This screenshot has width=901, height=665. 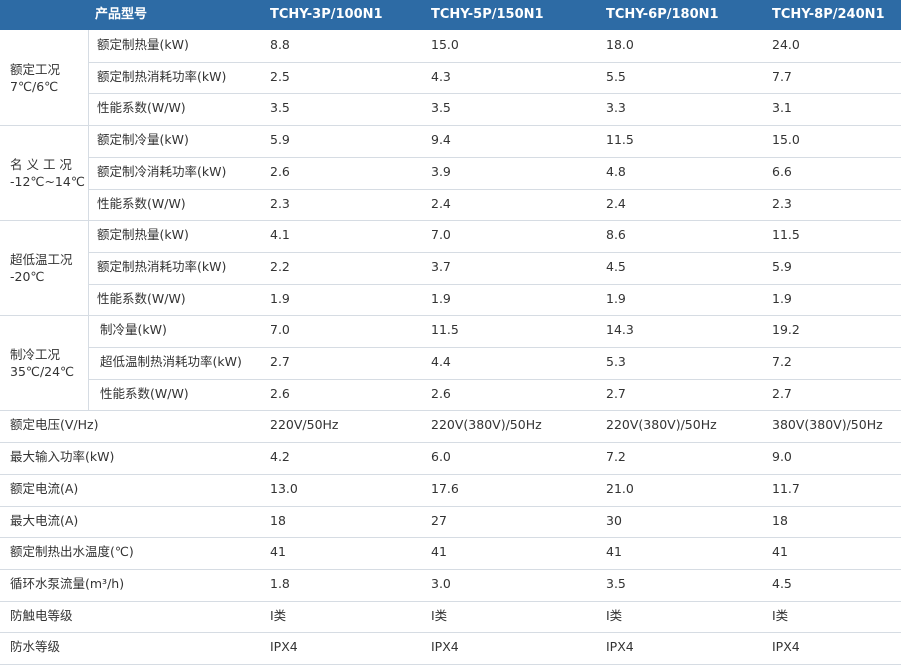 What do you see at coordinates (67, 583) in the screenshot?
I see `row-label: 循环水泵流量(m³/h)` at bounding box center [67, 583].